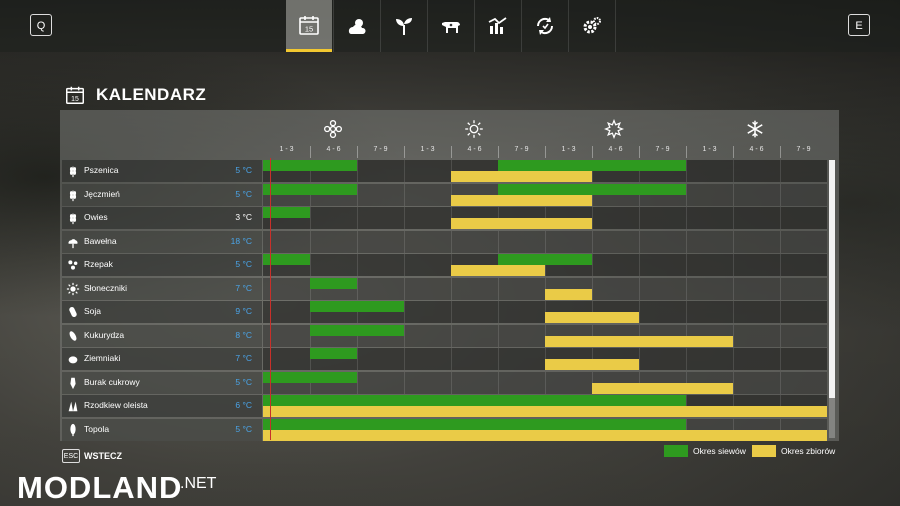 The width and height of the screenshot is (900, 506). I want to click on crop-name-cell: Topola 5 °C, so click(162, 429).